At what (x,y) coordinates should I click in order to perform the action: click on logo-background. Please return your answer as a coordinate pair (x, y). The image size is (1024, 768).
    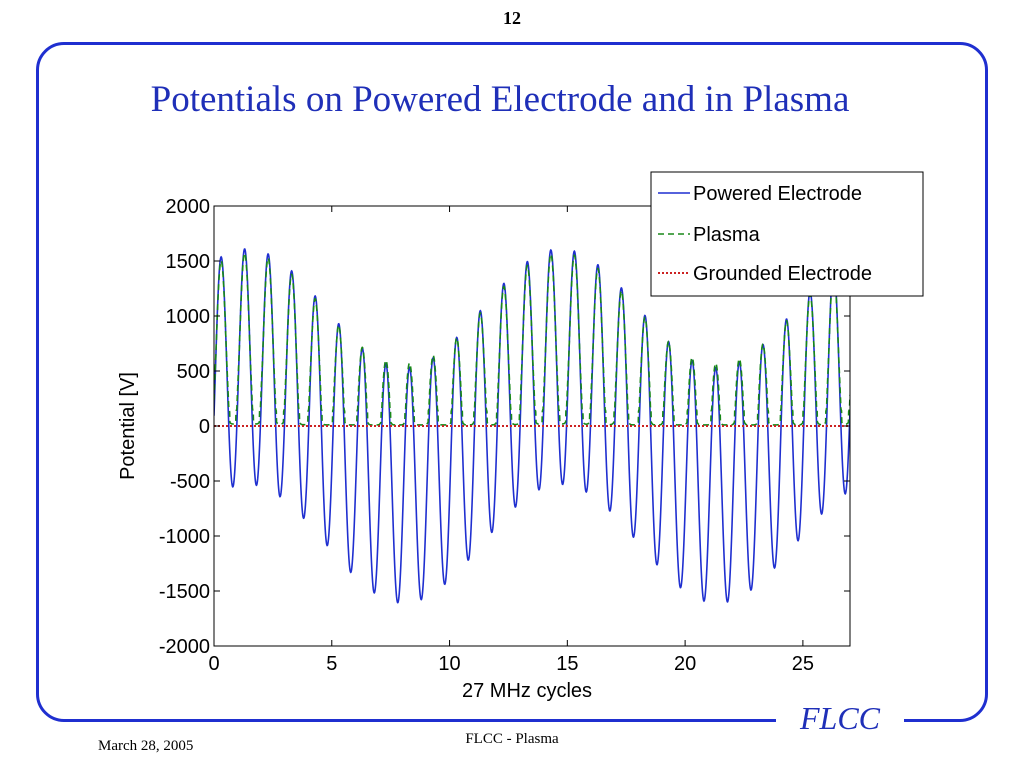
    Looking at the image, I should click on (840, 723).